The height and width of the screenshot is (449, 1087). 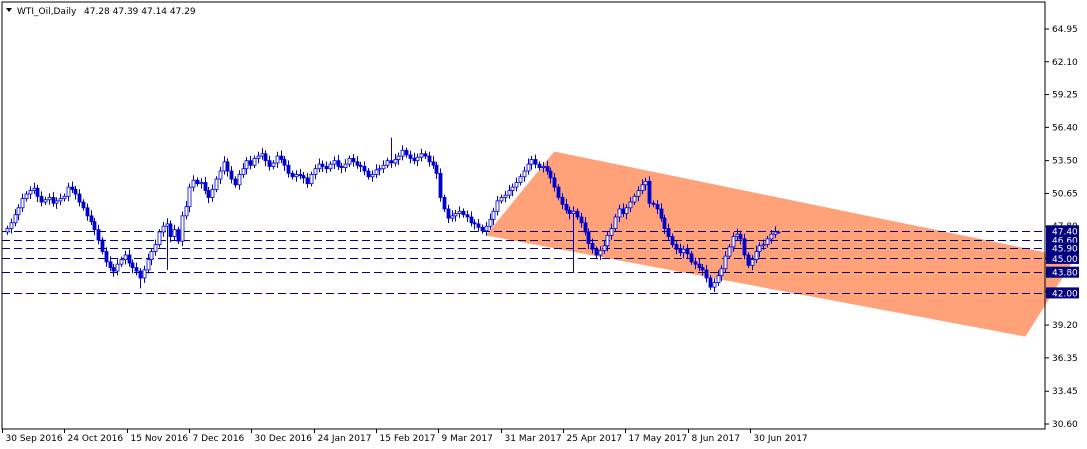 What do you see at coordinates (140, 12) in the screenshot?
I see `ohlc-readout: 47.28 47.39 47.14 47.29` at bounding box center [140, 12].